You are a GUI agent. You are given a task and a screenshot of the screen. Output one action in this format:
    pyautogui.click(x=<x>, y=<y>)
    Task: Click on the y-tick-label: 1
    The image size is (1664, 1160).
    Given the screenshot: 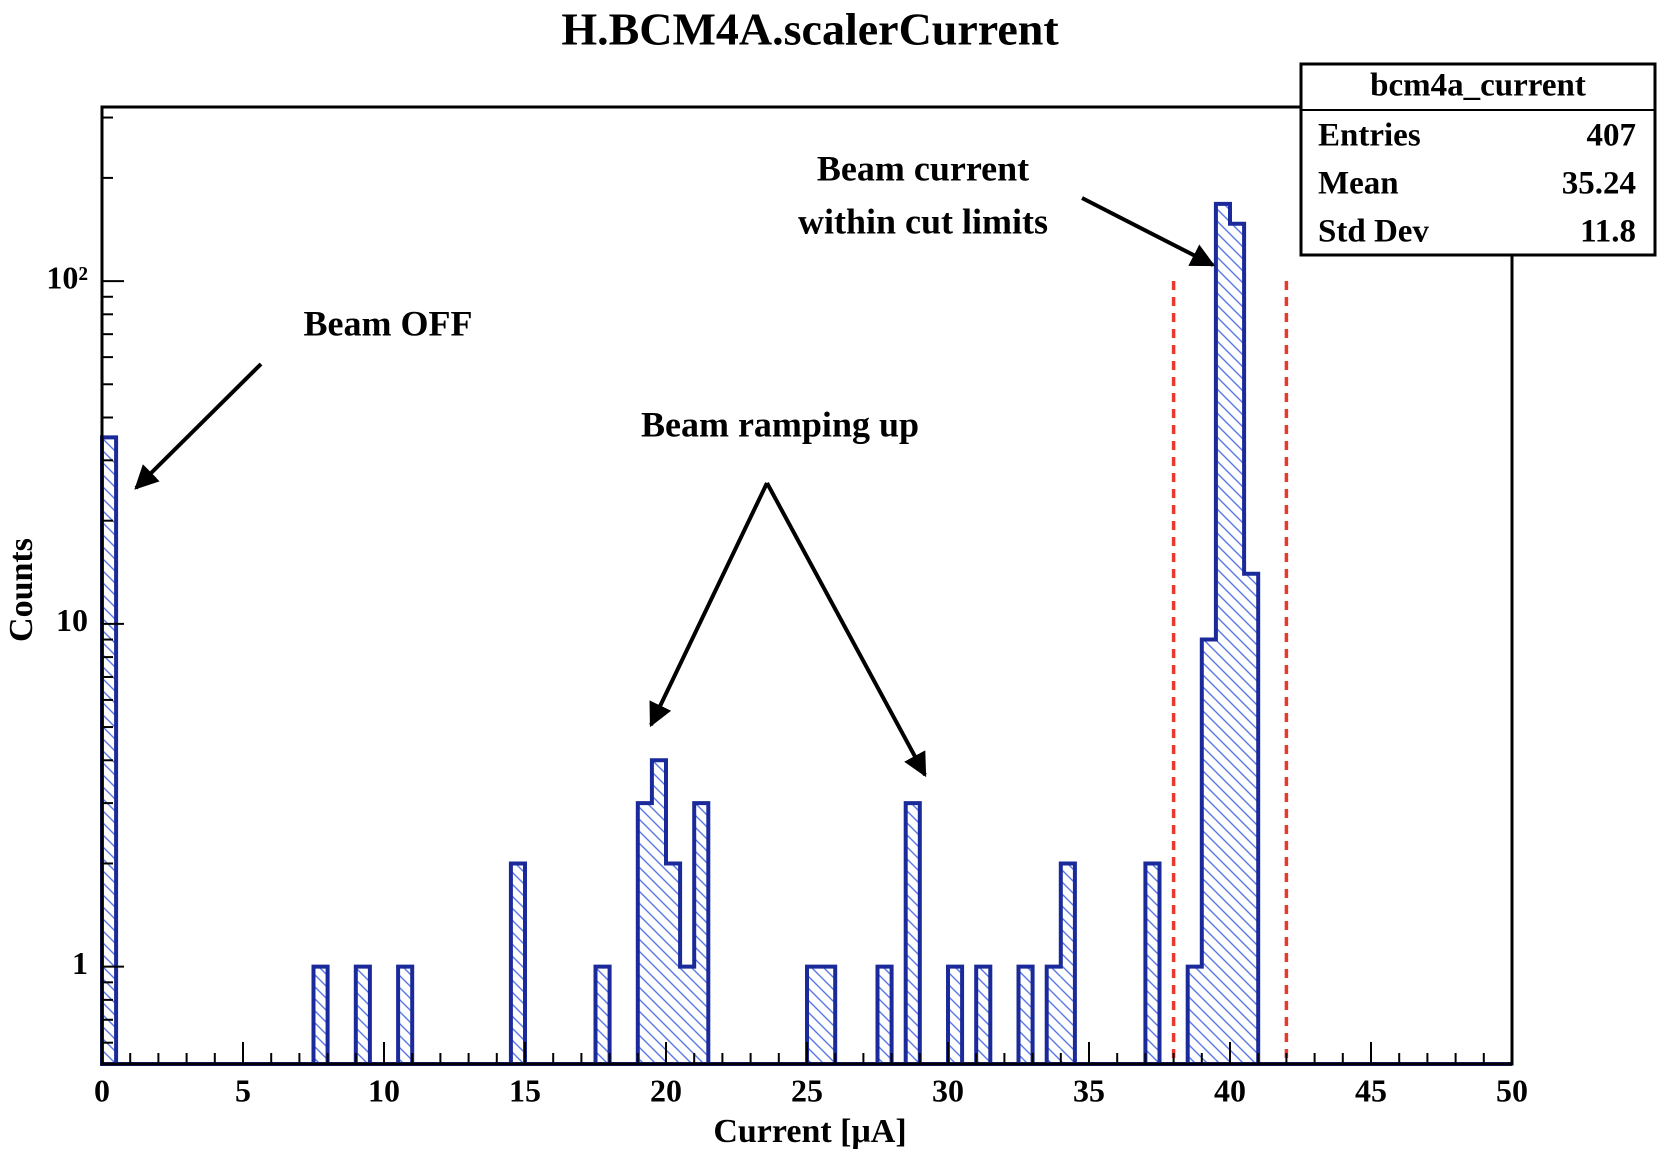 What is the action you would take?
    pyautogui.click(x=80, y=963)
    